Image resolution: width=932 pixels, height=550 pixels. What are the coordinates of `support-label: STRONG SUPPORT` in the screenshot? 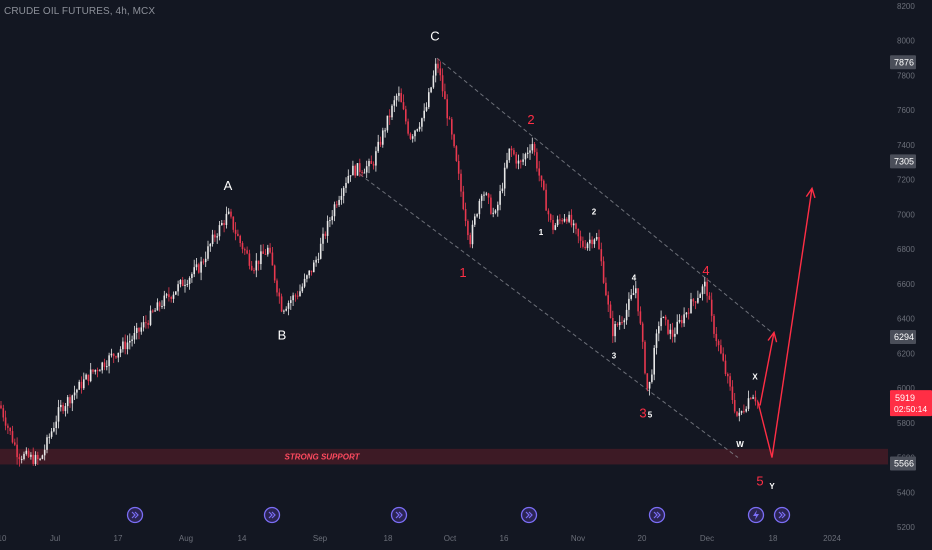 It's located at (323, 457).